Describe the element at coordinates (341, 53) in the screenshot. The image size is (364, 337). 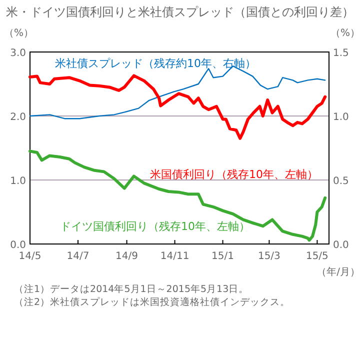
I see `y2-tick-label: 1.5` at that location.